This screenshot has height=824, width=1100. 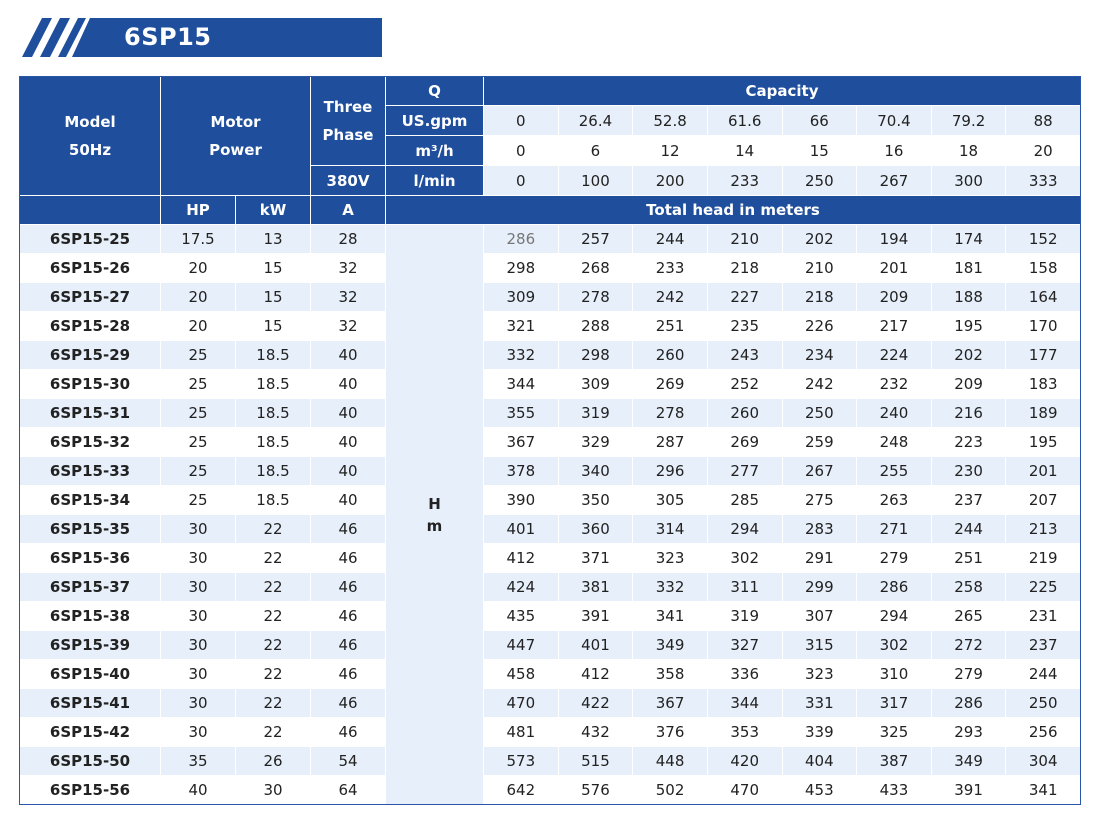 What do you see at coordinates (670, 180) in the screenshot?
I see `capacity-lmin-value: 200` at bounding box center [670, 180].